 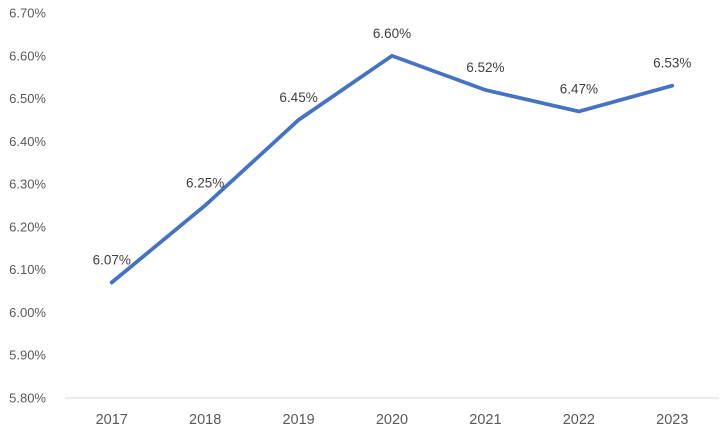 What do you see at coordinates (27, 98) in the screenshot?
I see `y-axis-tick-label: 6.50%` at bounding box center [27, 98].